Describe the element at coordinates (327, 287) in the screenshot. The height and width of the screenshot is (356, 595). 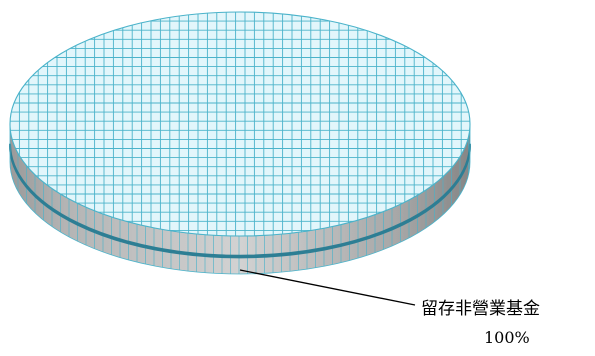
I see `leader-line` at that location.